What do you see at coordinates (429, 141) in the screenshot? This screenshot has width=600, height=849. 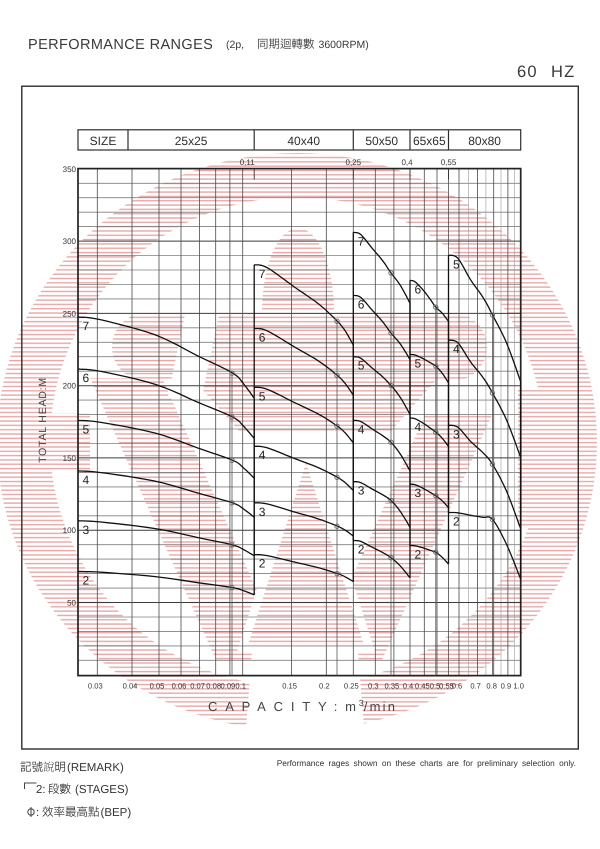 I see `svg-text: 65x65` at bounding box center [429, 141].